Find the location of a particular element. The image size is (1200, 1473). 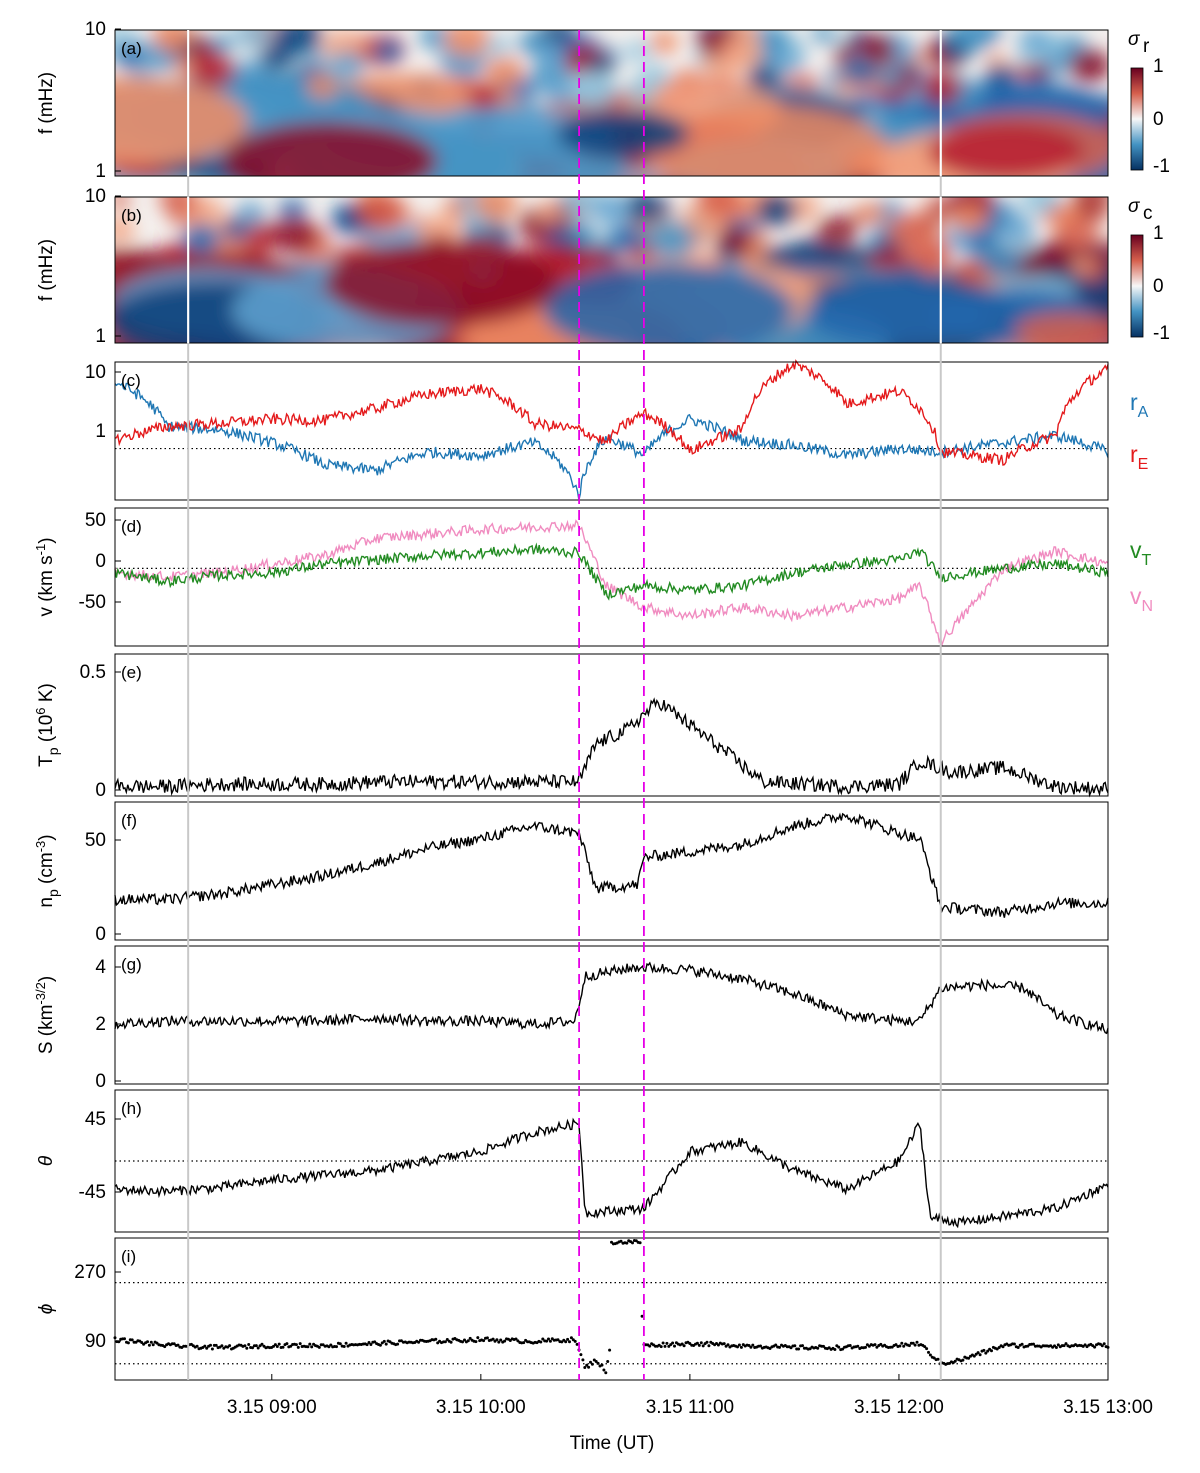

y-axis-label-b: f (mHz) is located at coordinates (46, 270).